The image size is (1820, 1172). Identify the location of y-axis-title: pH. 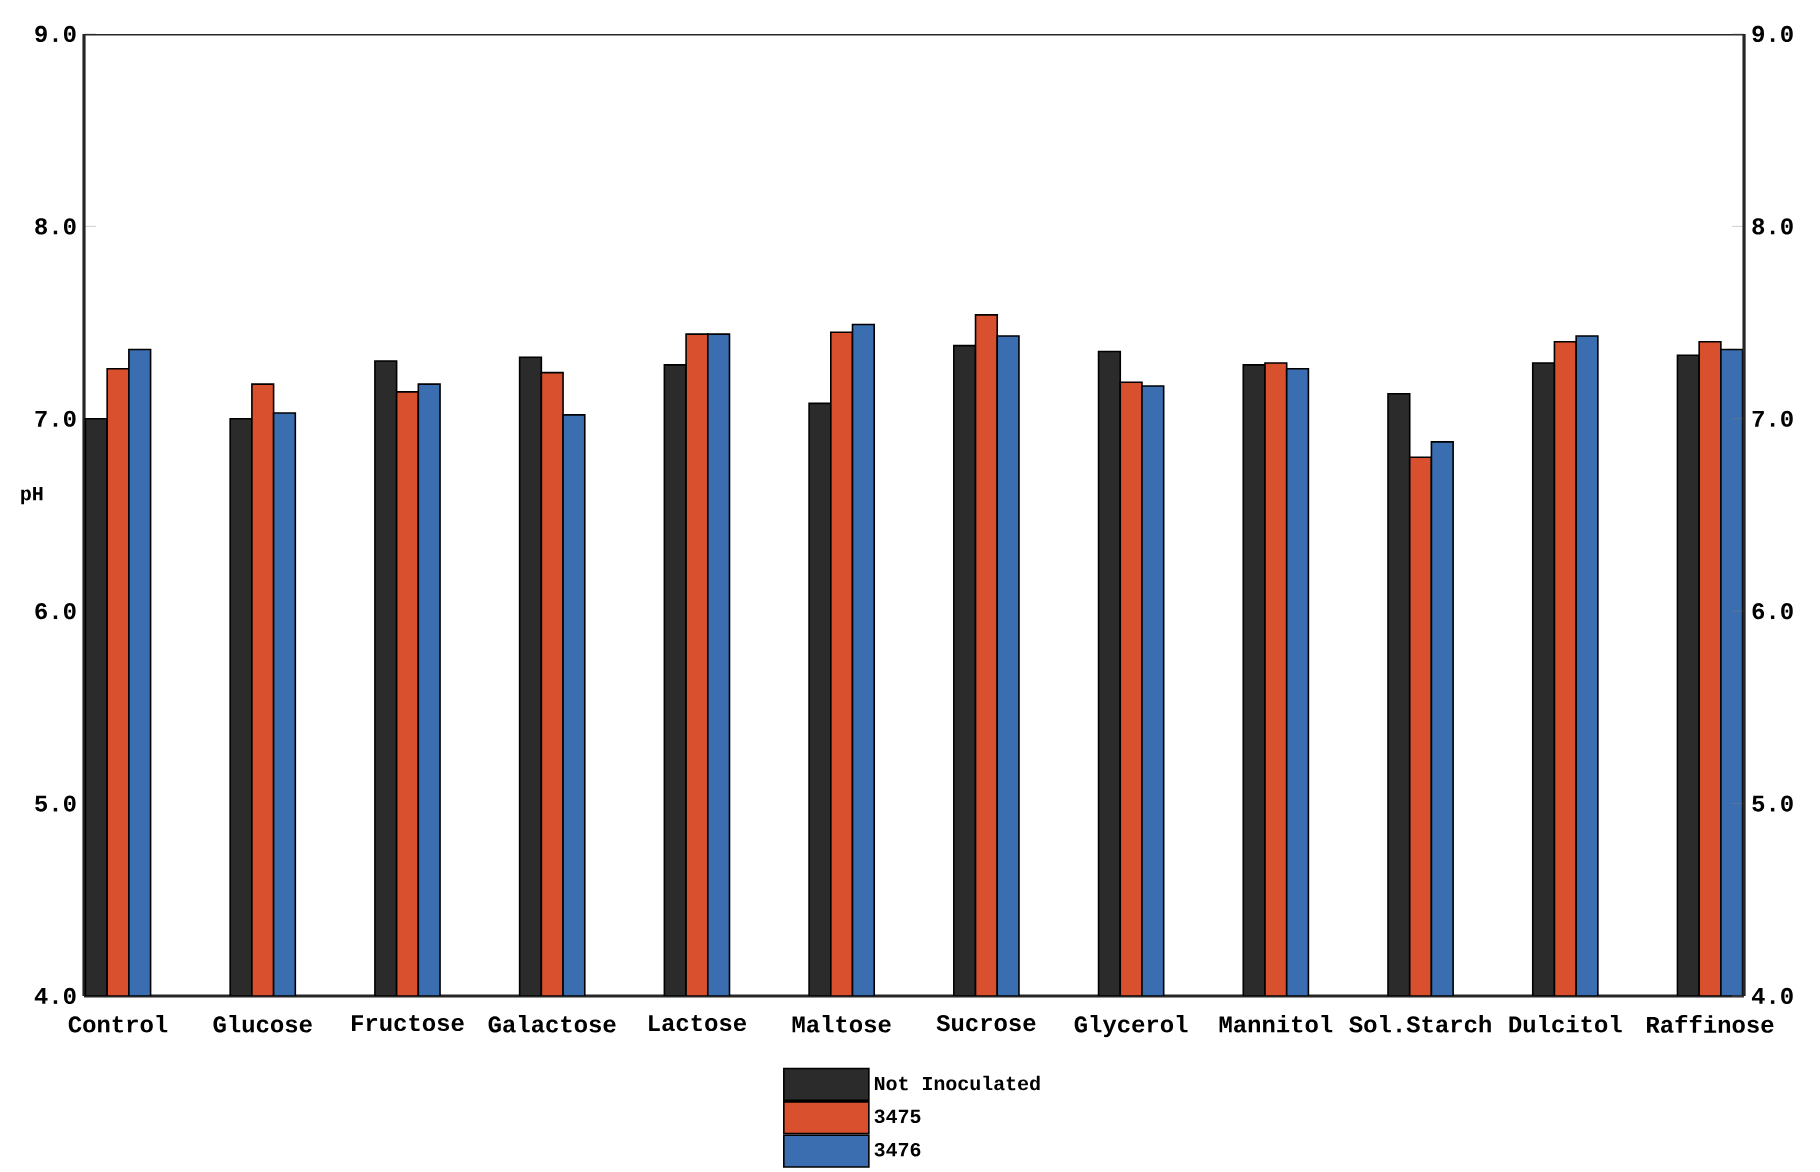
(32, 496).